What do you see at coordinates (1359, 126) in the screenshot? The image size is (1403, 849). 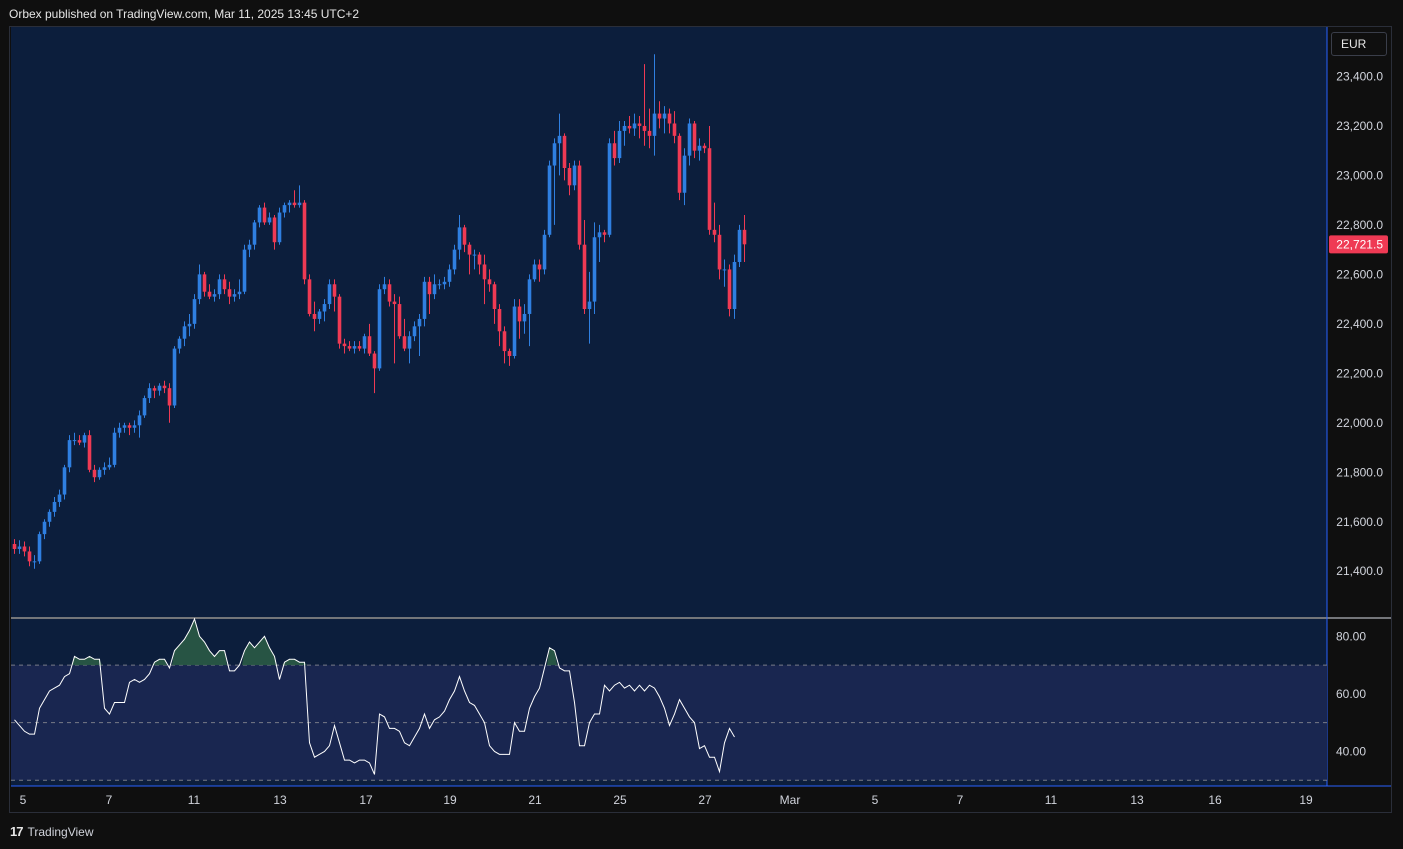 I see `price-tick-label: 23,200.0` at bounding box center [1359, 126].